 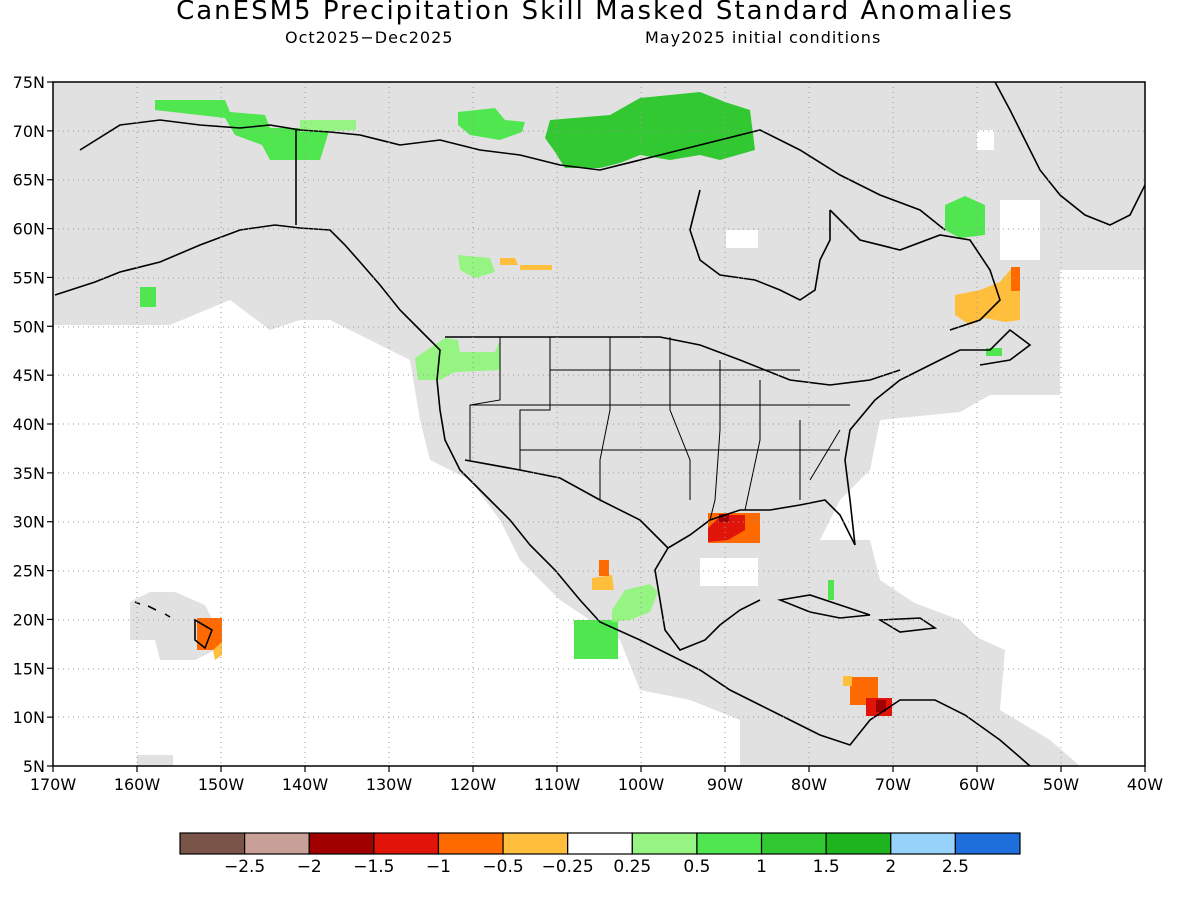 I want to click on y-tick-label: 15N, so click(x=29, y=668).